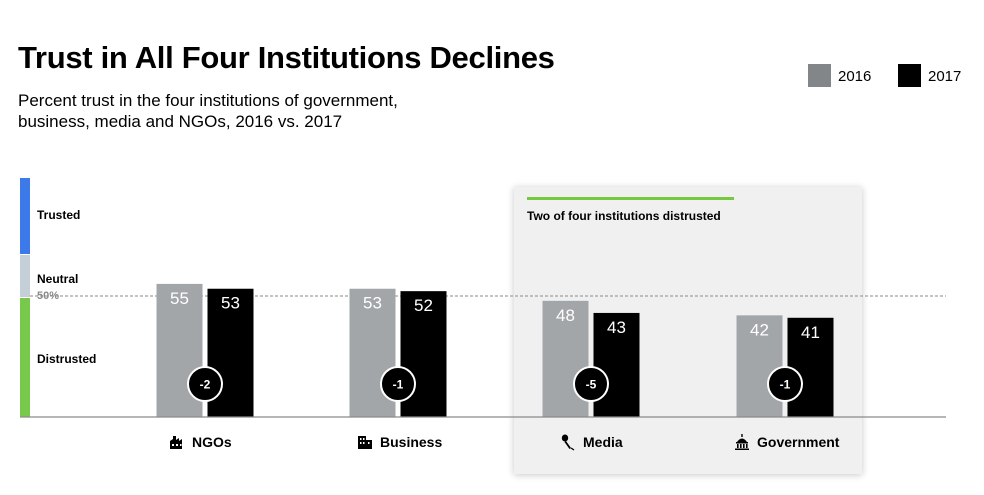 Image resolution: width=984 pixels, height=495 pixels. I want to click on data-label-government-2016: 42, so click(759, 329).